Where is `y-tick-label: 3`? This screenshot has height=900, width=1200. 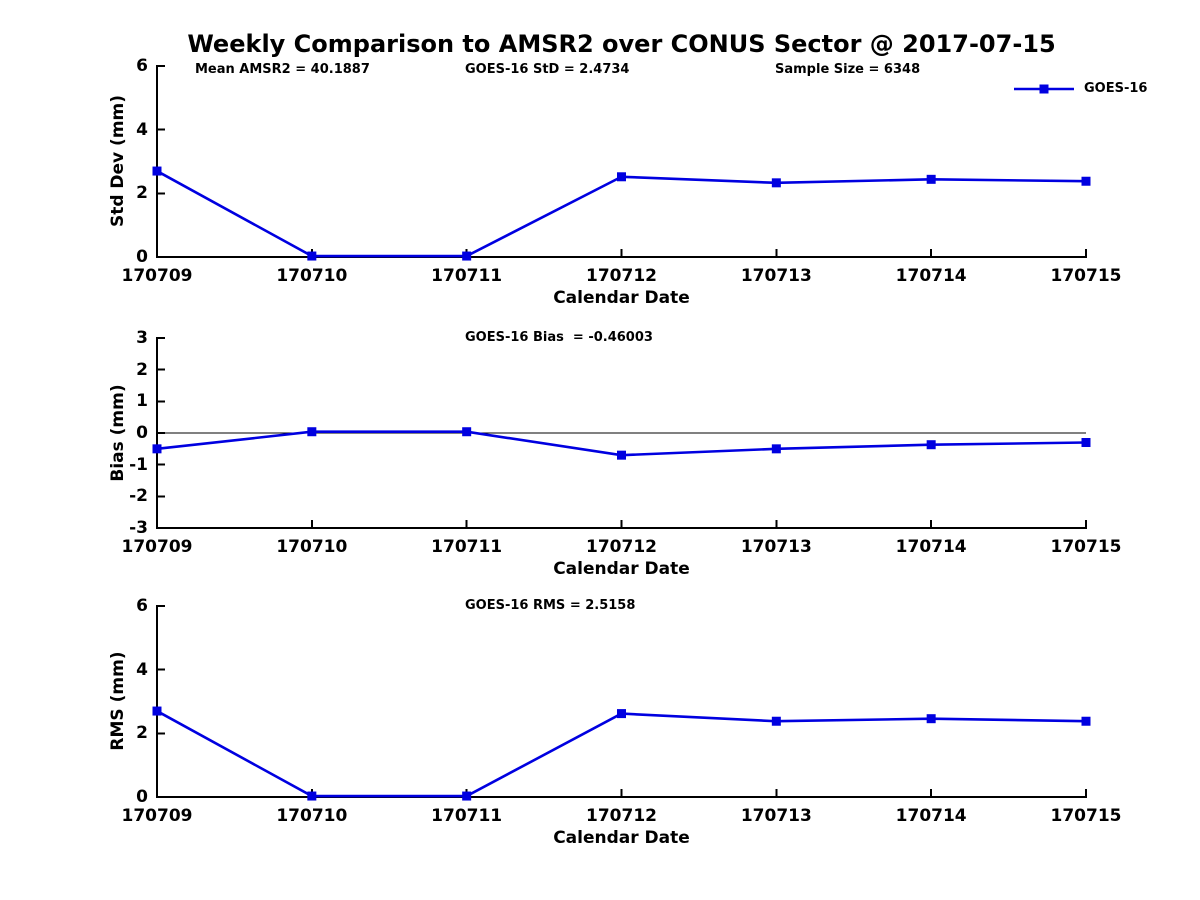 y-tick-label: 3 is located at coordinates (142, 338).